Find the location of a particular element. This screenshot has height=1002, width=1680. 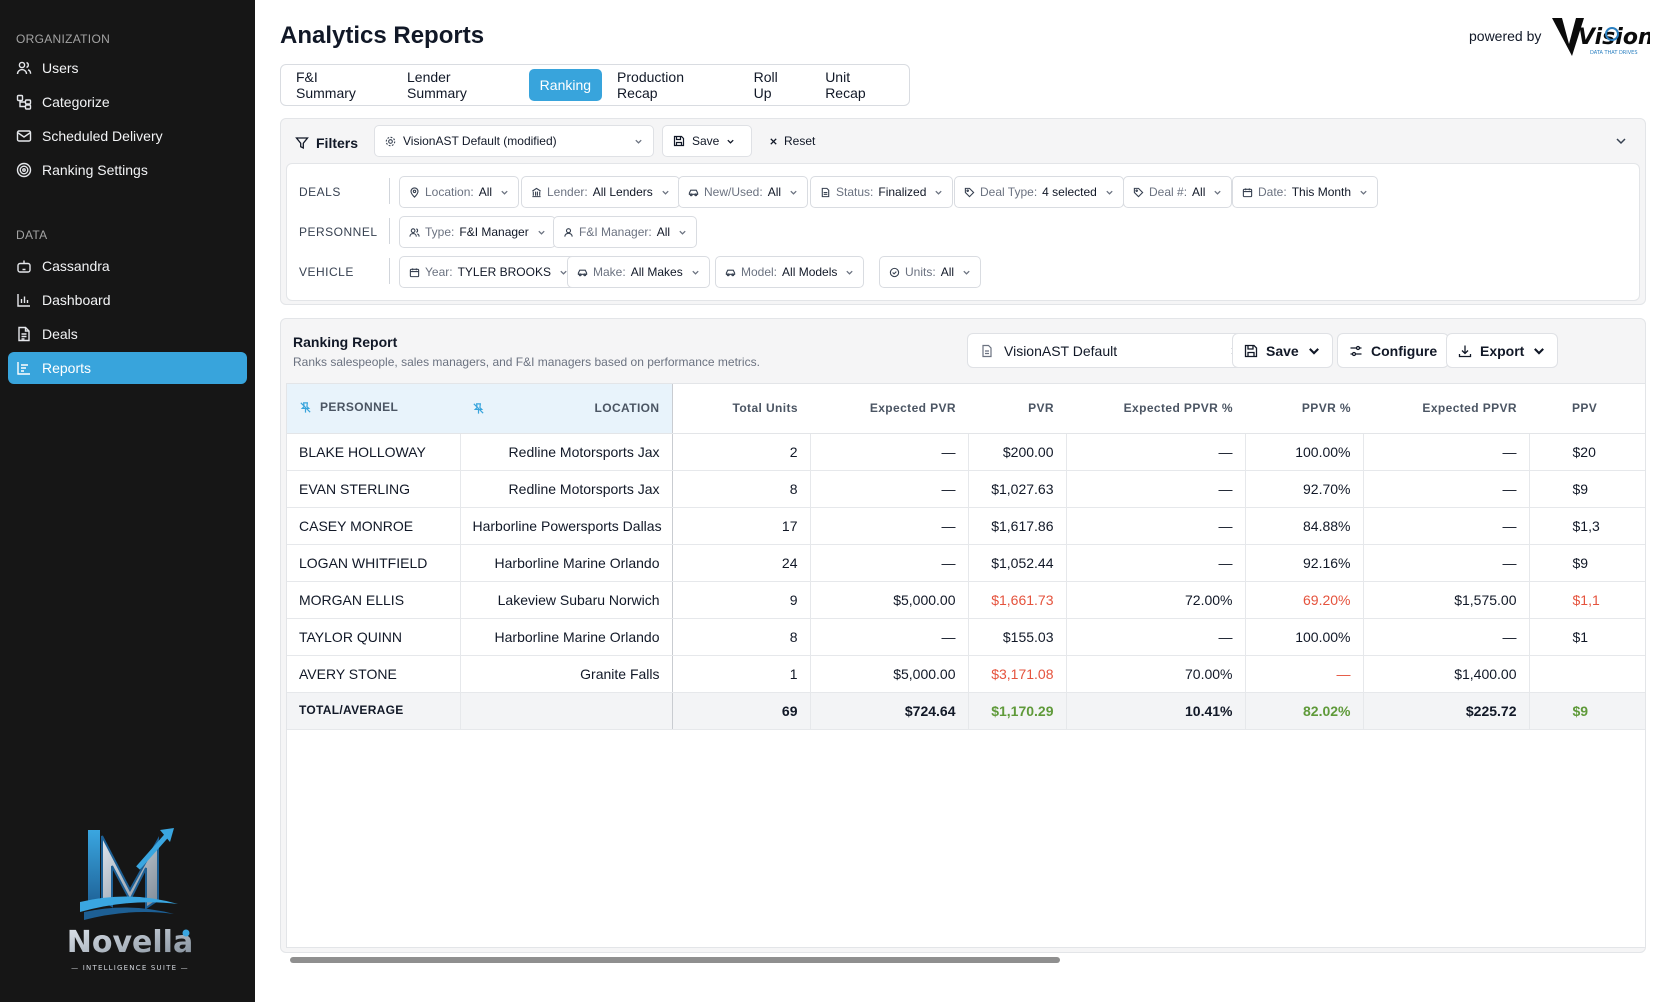

sidebar-item-deals: Deals is located at coordinates (127, 334).